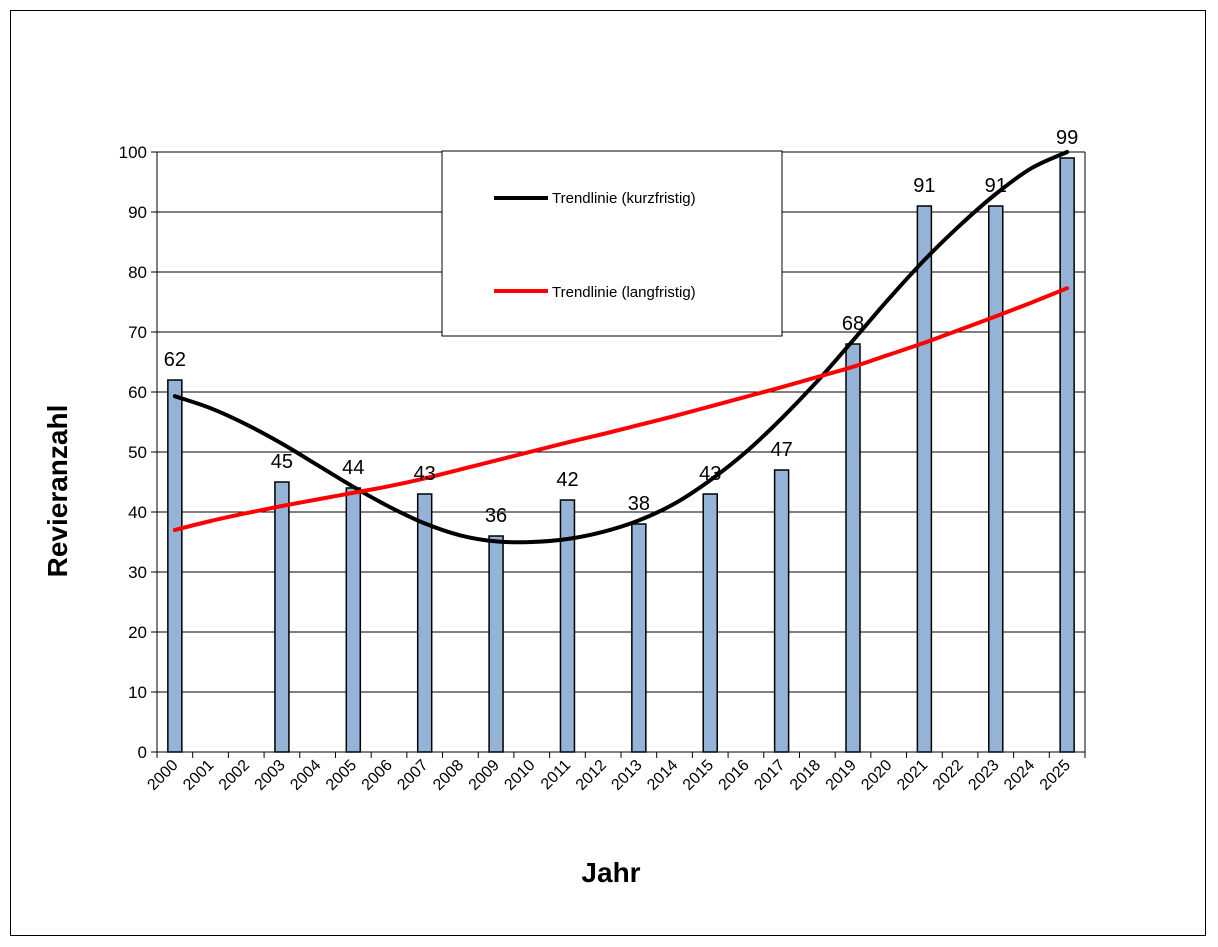  Describe the element at coordinates (841, 775) in the screenshot. I see `x-tick-label-2019: 2019` at that location.